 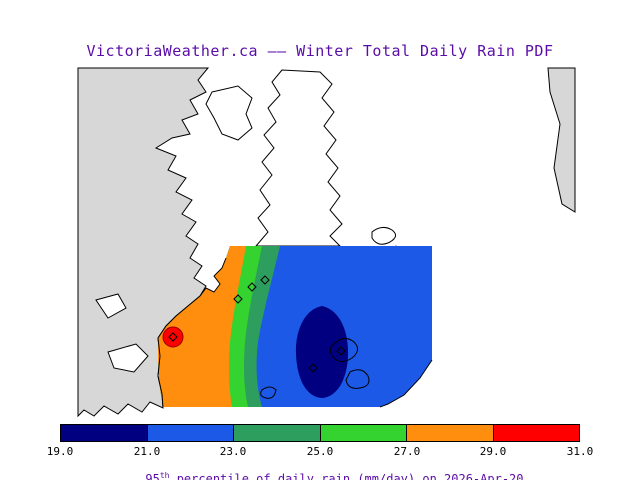 I want to click on station-marker-diamonds, so click(x=257, y=324).